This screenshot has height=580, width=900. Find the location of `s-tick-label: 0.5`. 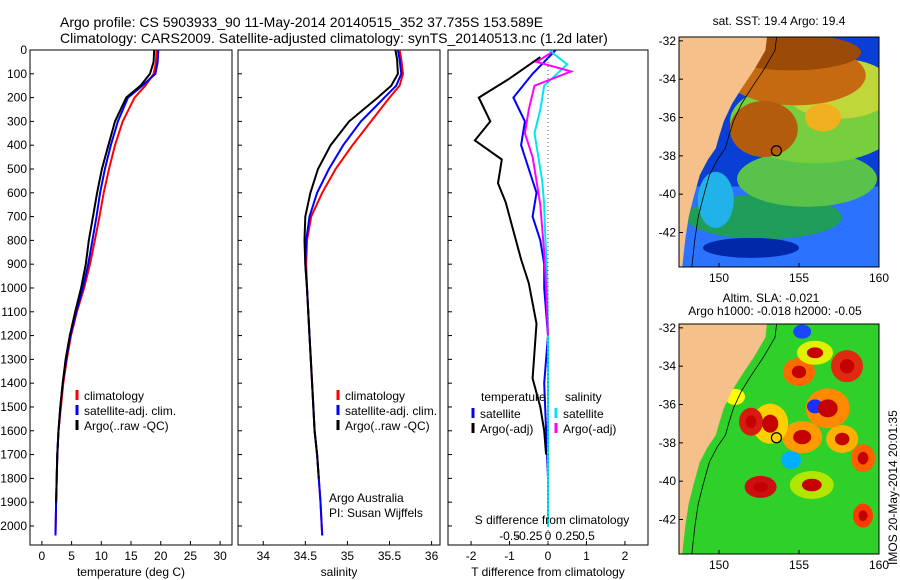

s-tick-label: 0.5 is located at coordinates (586, 536).